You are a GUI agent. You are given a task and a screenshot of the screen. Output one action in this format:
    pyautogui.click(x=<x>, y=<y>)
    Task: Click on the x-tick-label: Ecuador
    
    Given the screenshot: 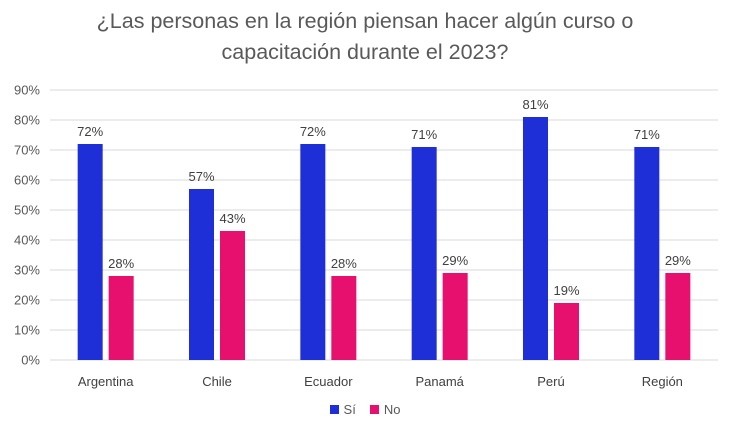 What is the action you would take?
    pyautogui.click(x=328, y=381)
    